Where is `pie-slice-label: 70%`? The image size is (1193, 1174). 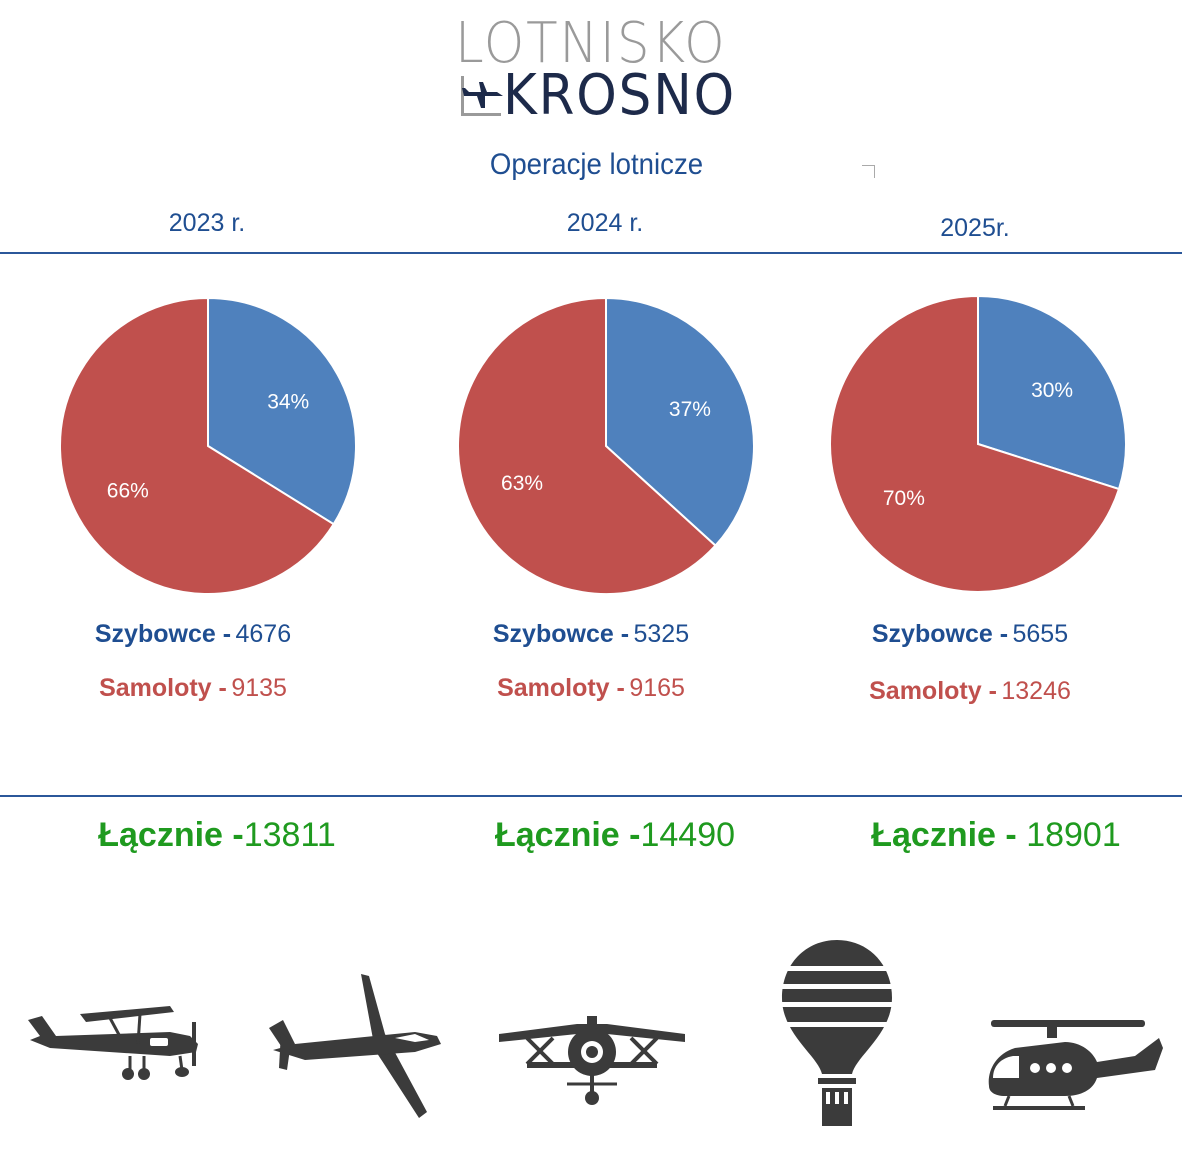
pie-slice-label: 70% is located at coordinates (904, 498).